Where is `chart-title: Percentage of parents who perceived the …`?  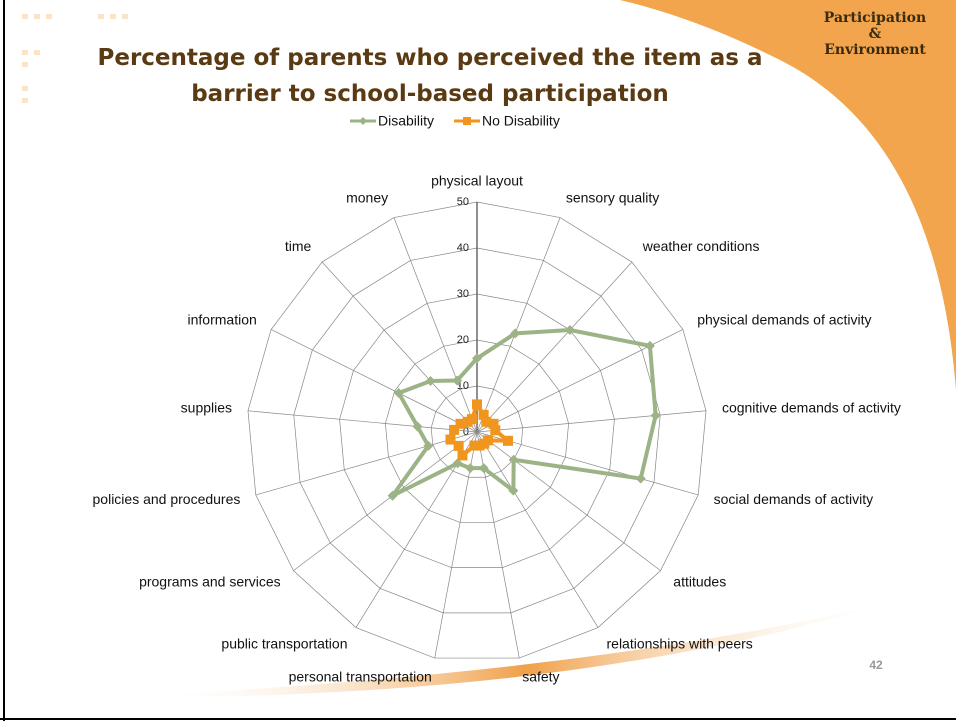 chart-title: Percentage of parents who perceived the … is located at coordinates (430, 76).